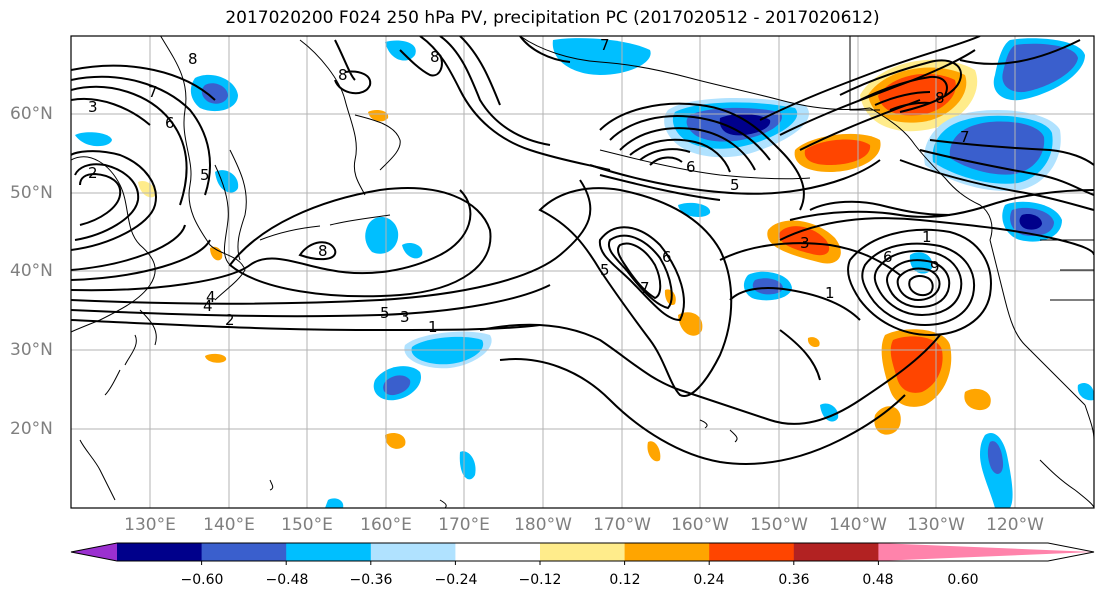  I want to click on colorbar-segments, so click(582, 552).